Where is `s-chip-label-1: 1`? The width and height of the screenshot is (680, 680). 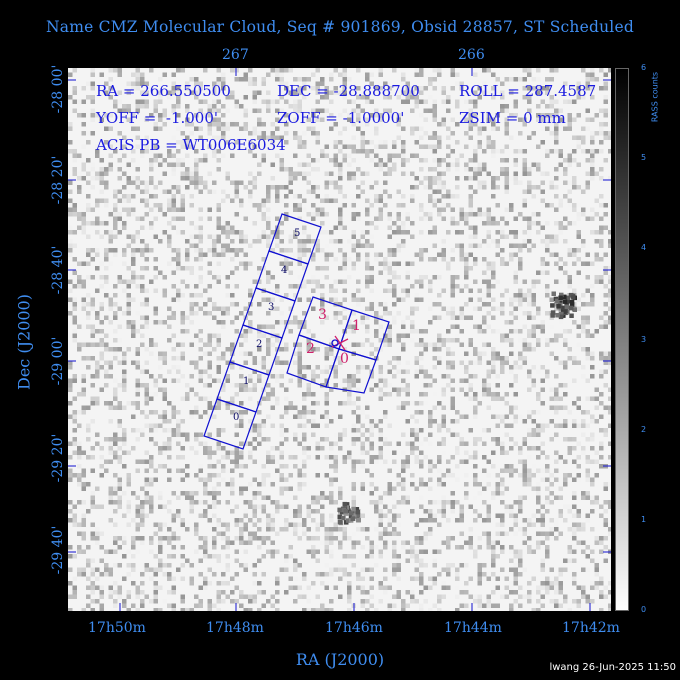
s-chip-label-1: 1 is located at coordinates (246, 381).